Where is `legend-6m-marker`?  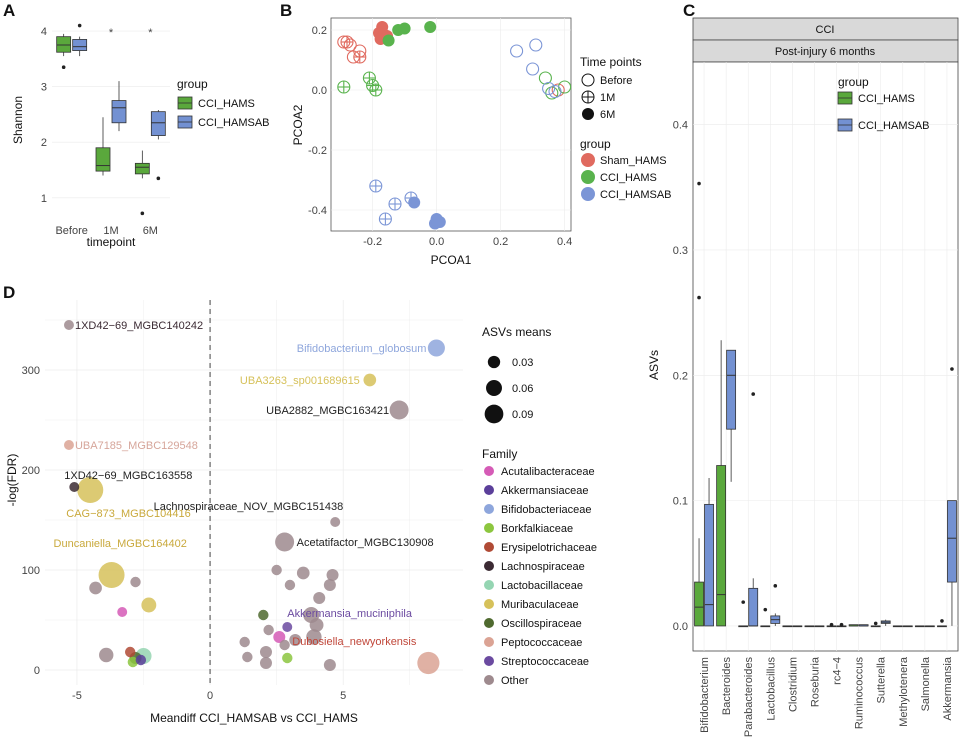 legend-6m-marker is located at coordinates (588, 114).